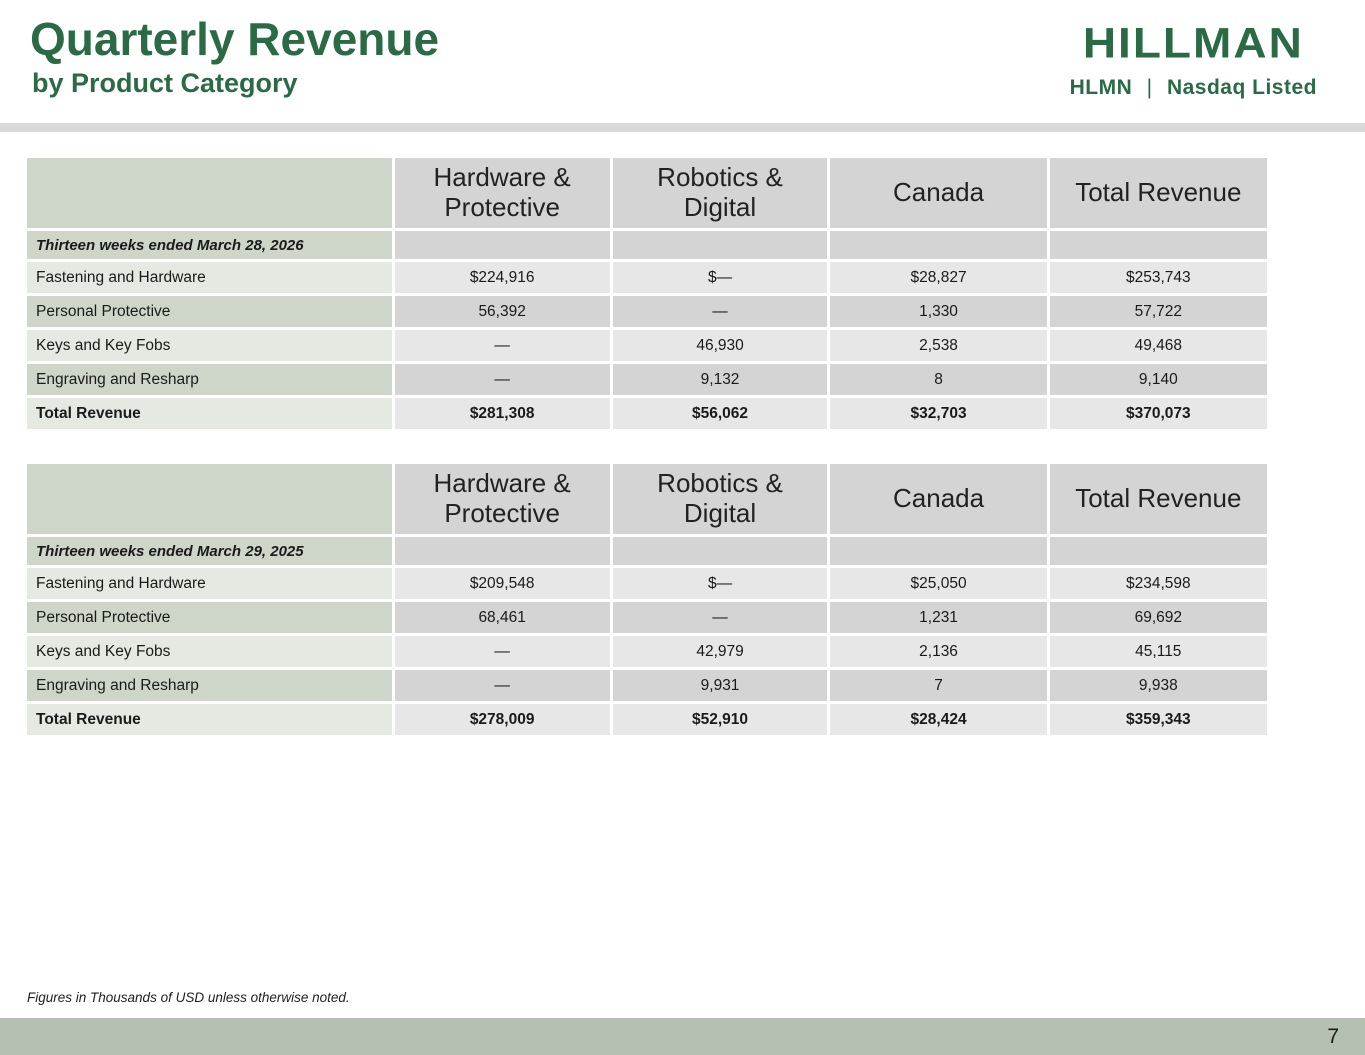 The height and width of the screenshot is (1055, 1365). I want to click on cell-value: $209,548, so click(502, 583).